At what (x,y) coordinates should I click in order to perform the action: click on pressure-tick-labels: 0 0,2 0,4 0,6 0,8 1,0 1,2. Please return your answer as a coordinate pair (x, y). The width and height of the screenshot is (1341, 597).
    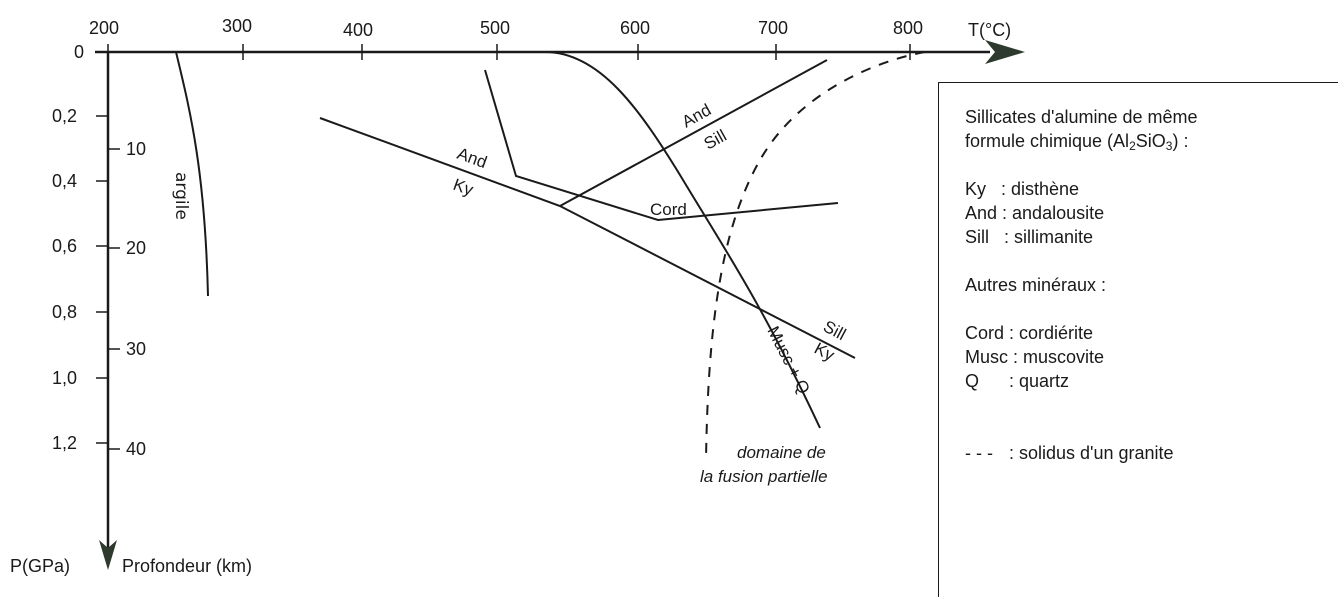
    Looking at the image, I should click on (68, 247).